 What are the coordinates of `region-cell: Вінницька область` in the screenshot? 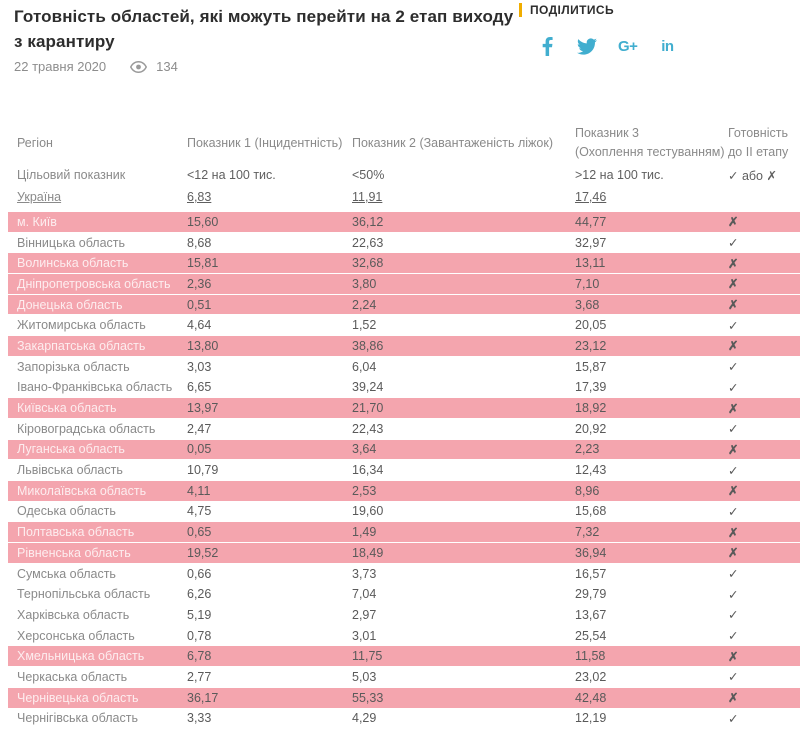 It's located at (93, 243).